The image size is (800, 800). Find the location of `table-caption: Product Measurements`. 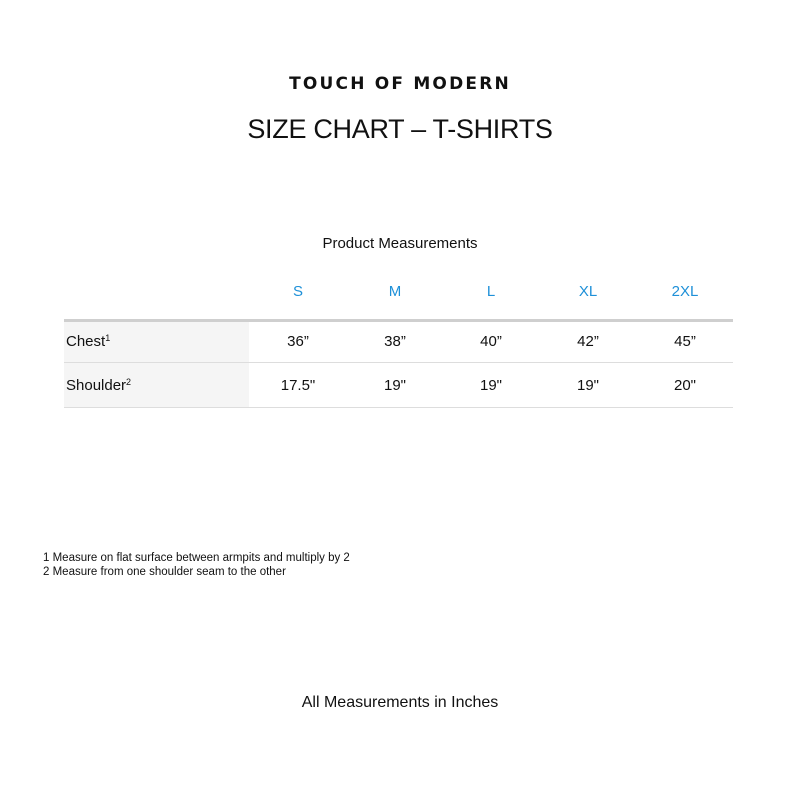

table-caption: Product Measurements is located at coordinates (400, 243).